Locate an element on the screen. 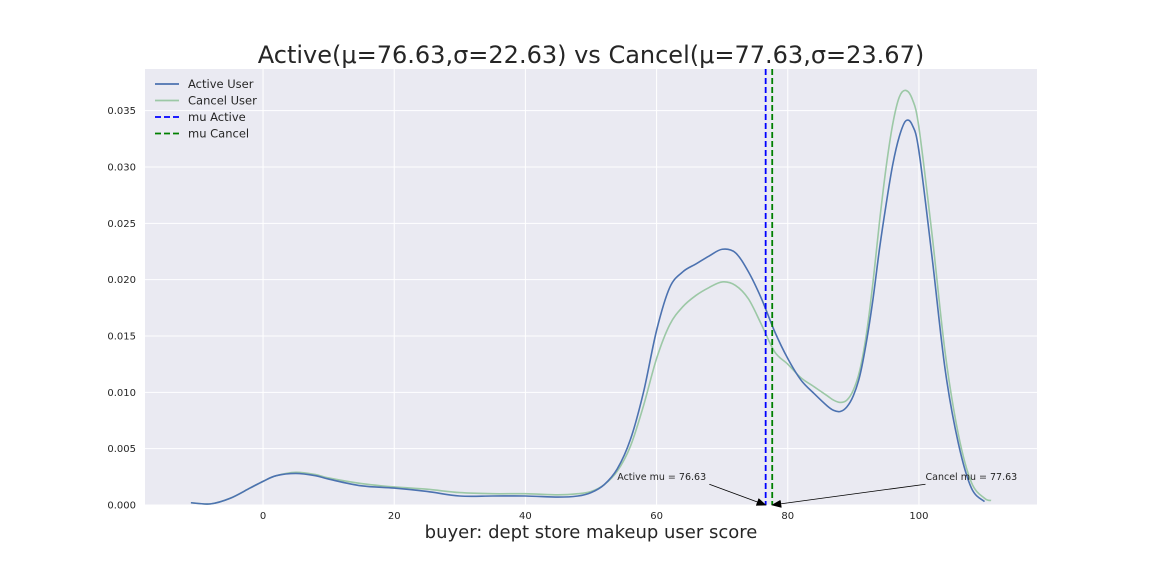 The height and width of the screenshot is (580, 1152). x-tick-label: 80 is located at coordinates (787, 516).